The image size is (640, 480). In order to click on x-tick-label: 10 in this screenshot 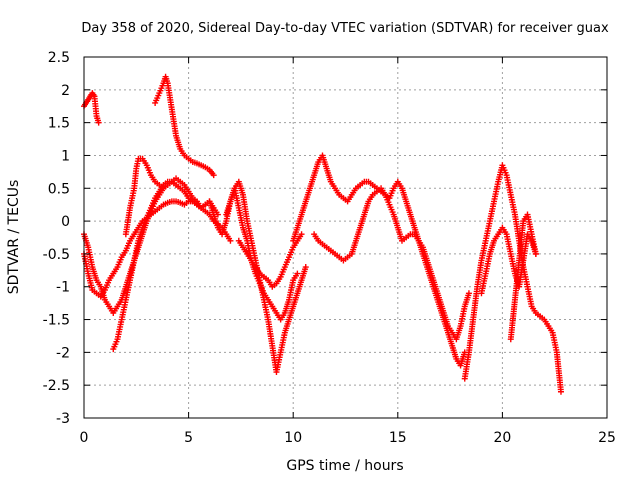, I will do `click(293, 438)`.